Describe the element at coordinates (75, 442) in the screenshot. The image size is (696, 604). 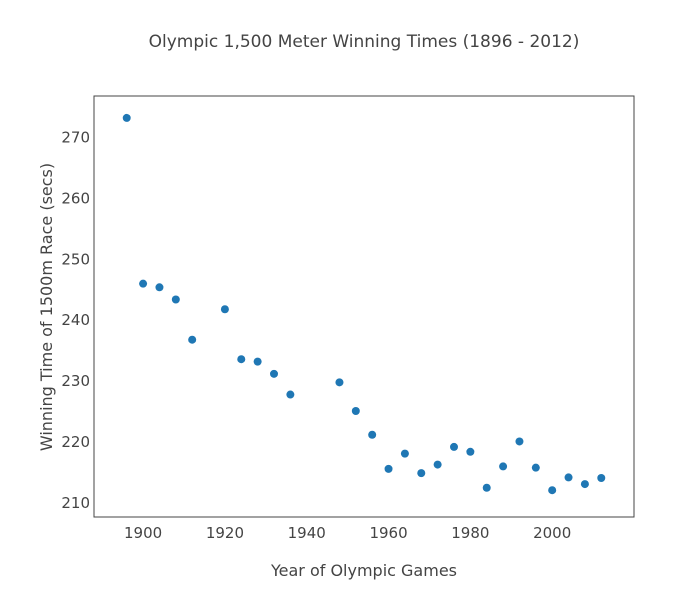
I see `y-tick-label: 220` at that location.